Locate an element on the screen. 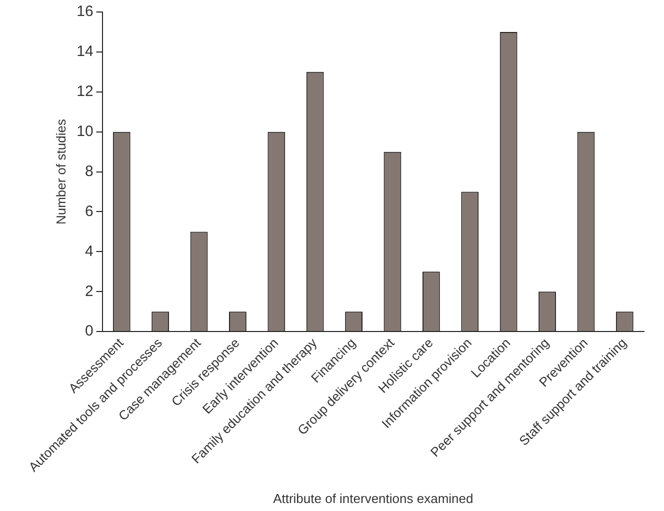  y-tick-label: 8 is located at coordinates (89, 171).